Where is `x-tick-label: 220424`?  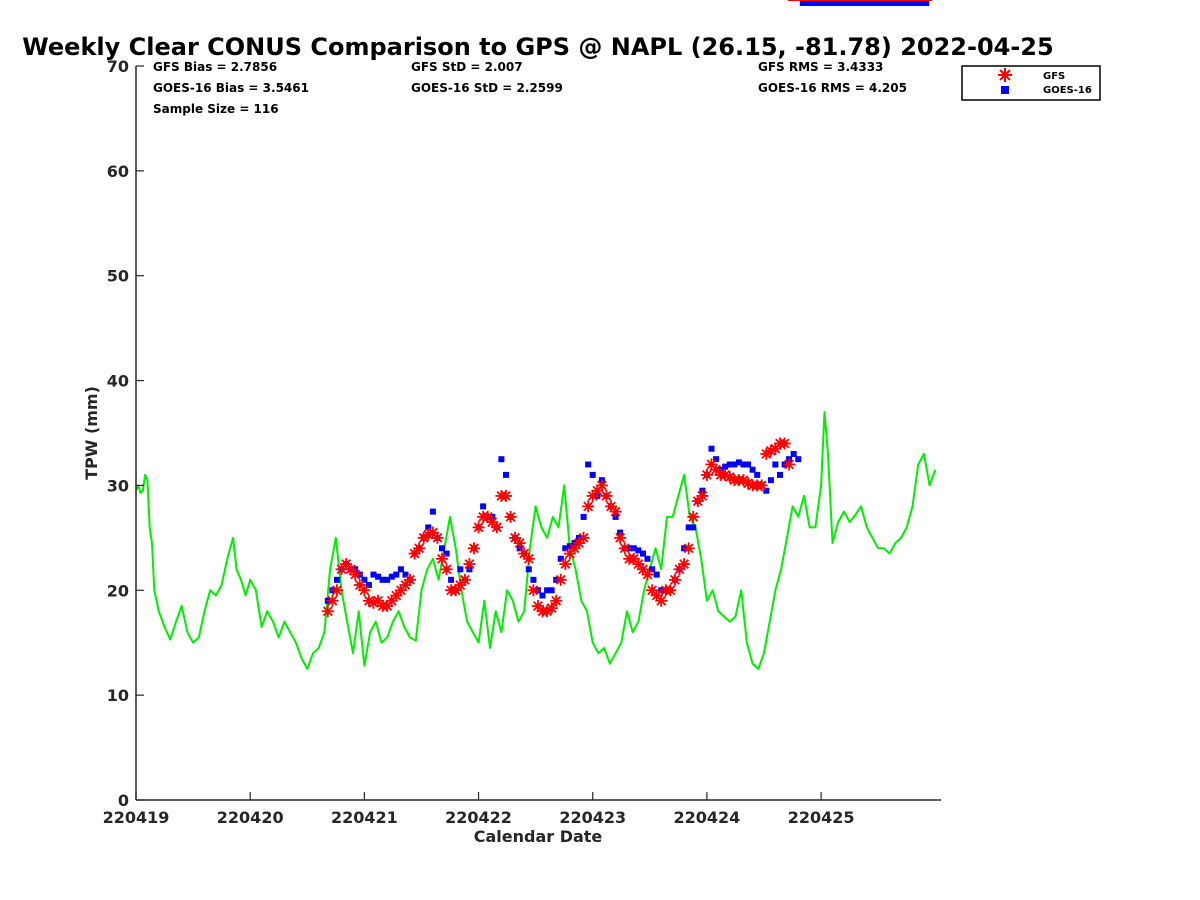 x-tick-label: 220424 is located at coordinates (707, 817).